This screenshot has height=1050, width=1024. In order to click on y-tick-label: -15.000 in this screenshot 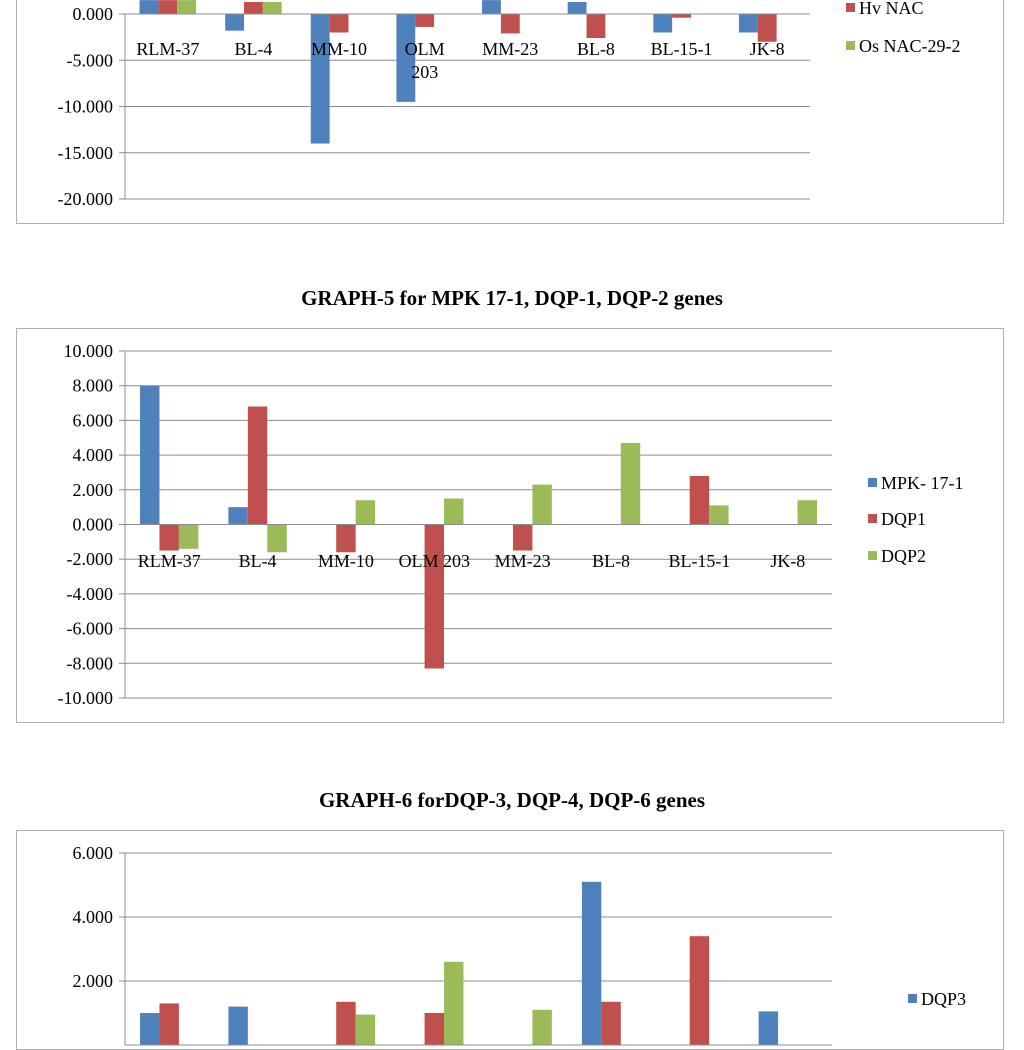, I will do `click(86, 153)`.